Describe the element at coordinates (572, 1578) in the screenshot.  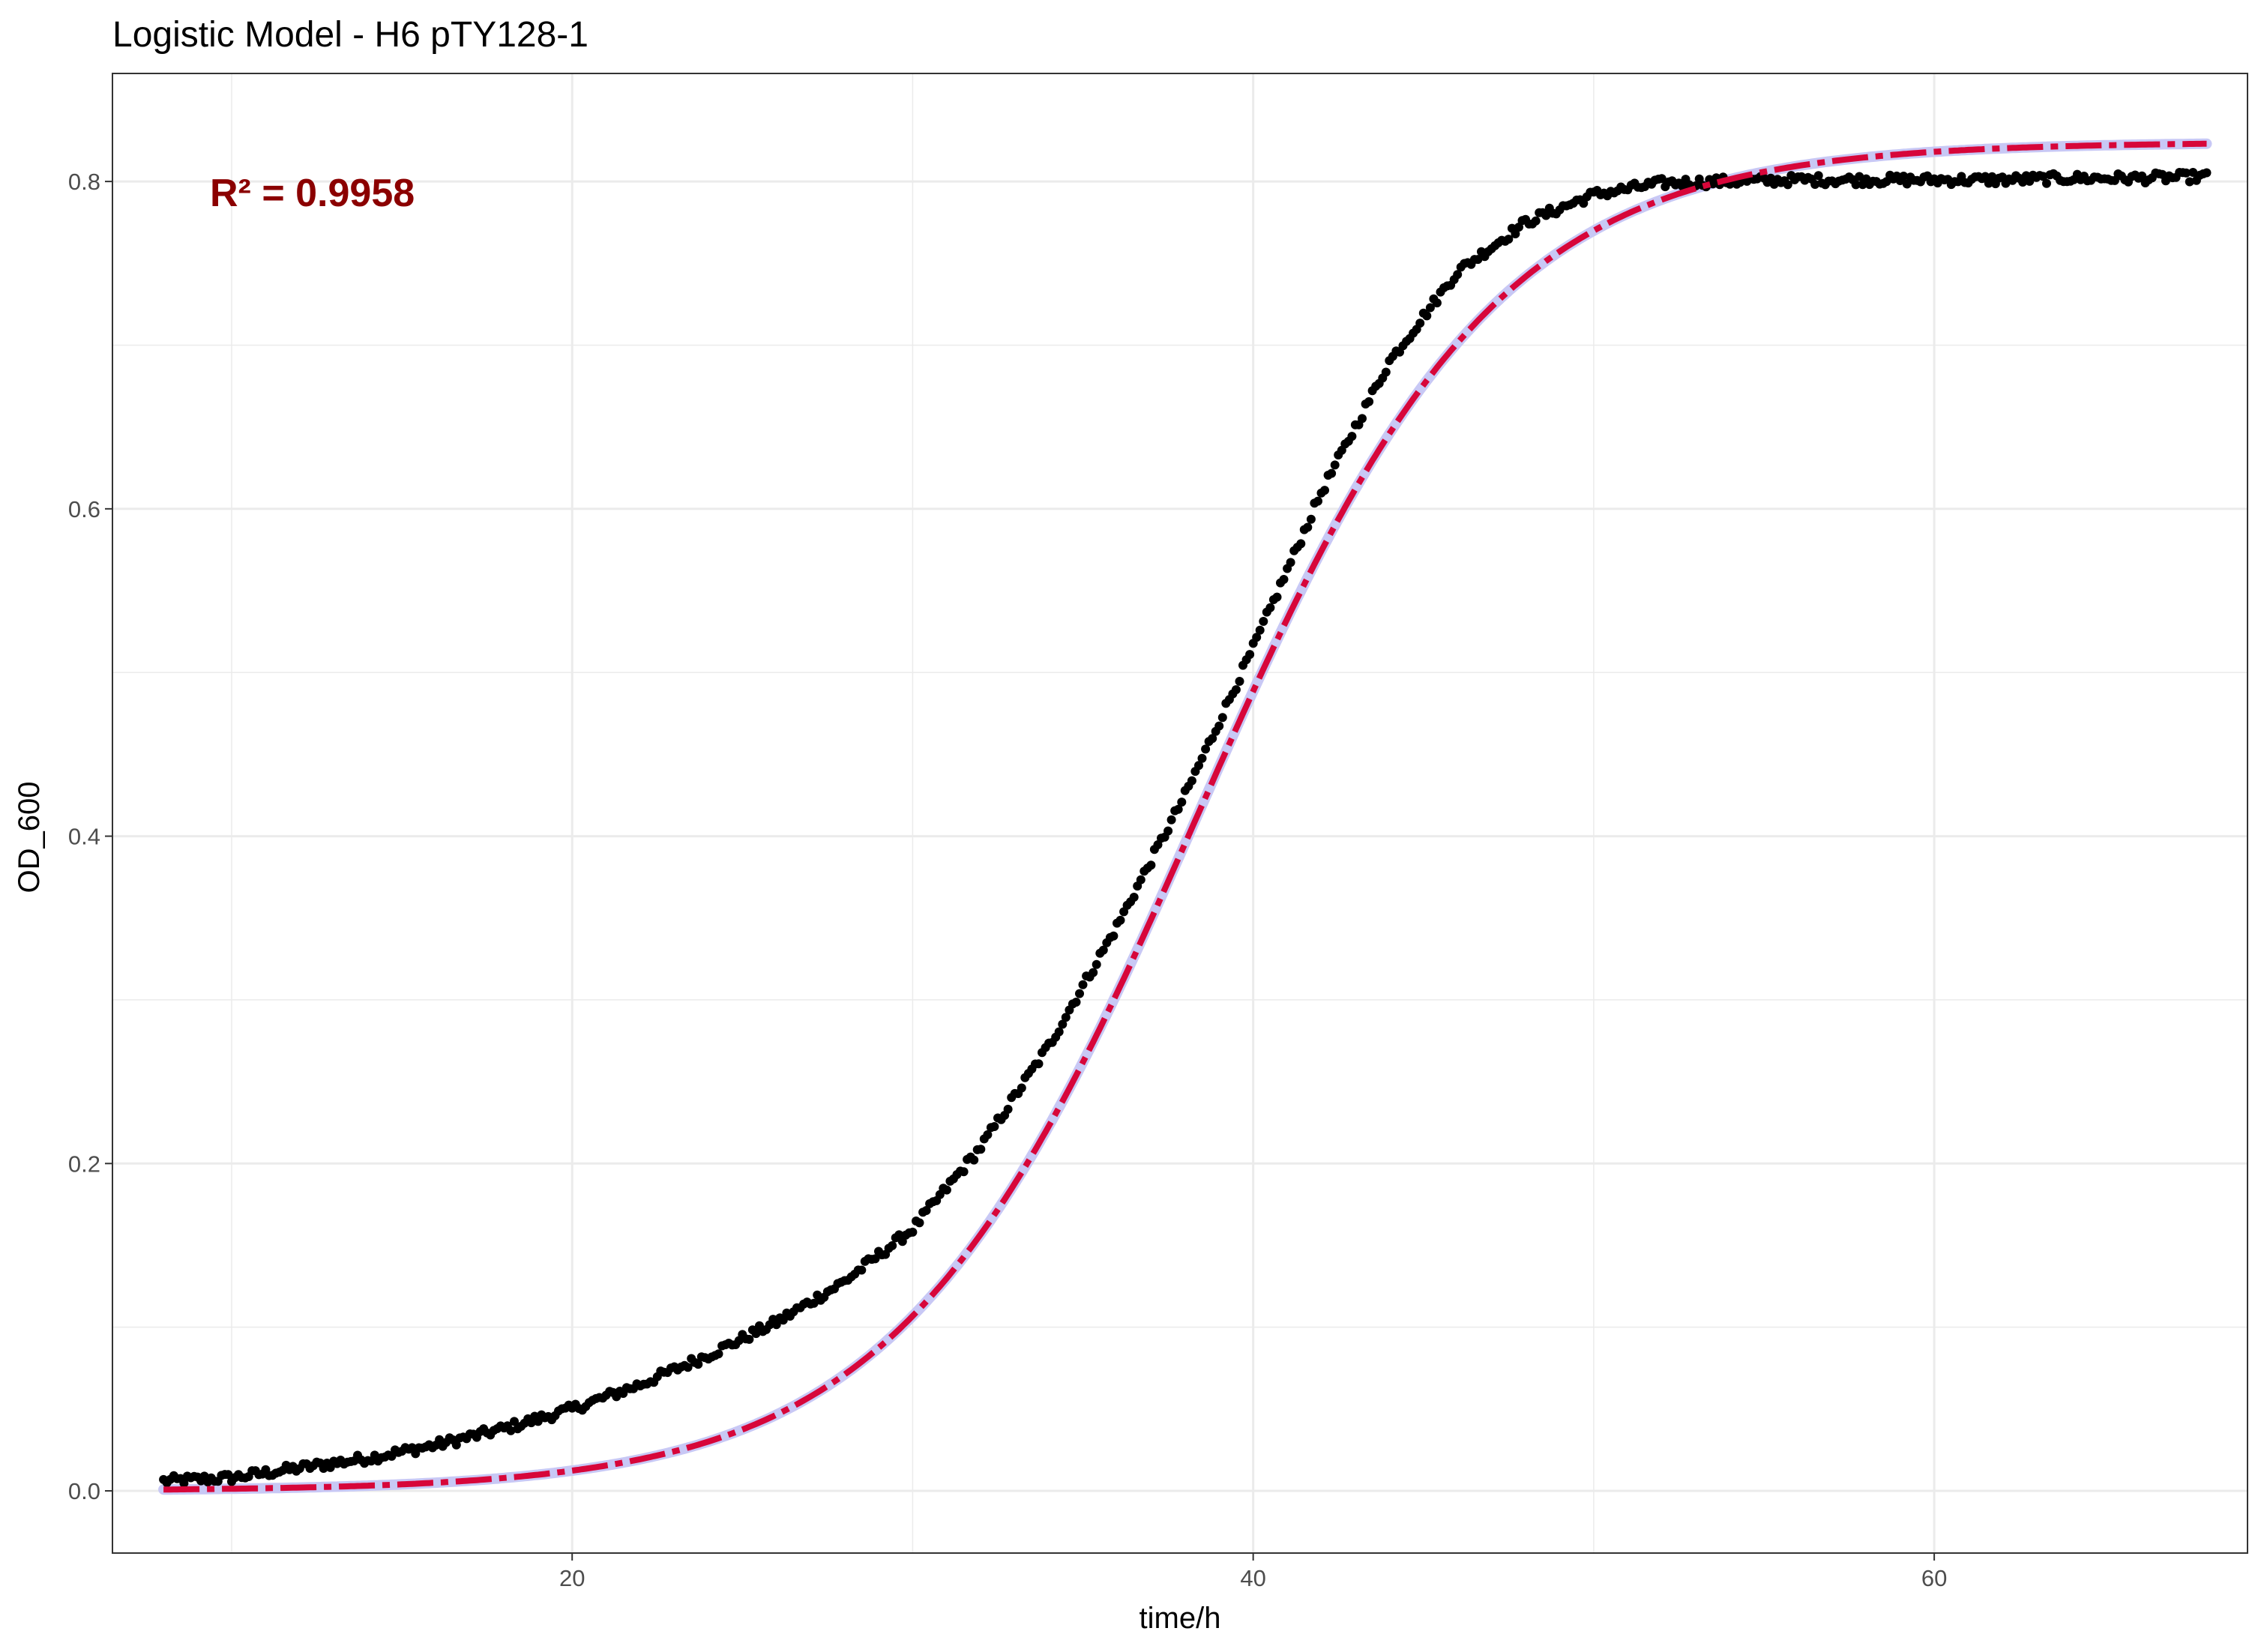
I see `x-tick-label: 20` at that location.